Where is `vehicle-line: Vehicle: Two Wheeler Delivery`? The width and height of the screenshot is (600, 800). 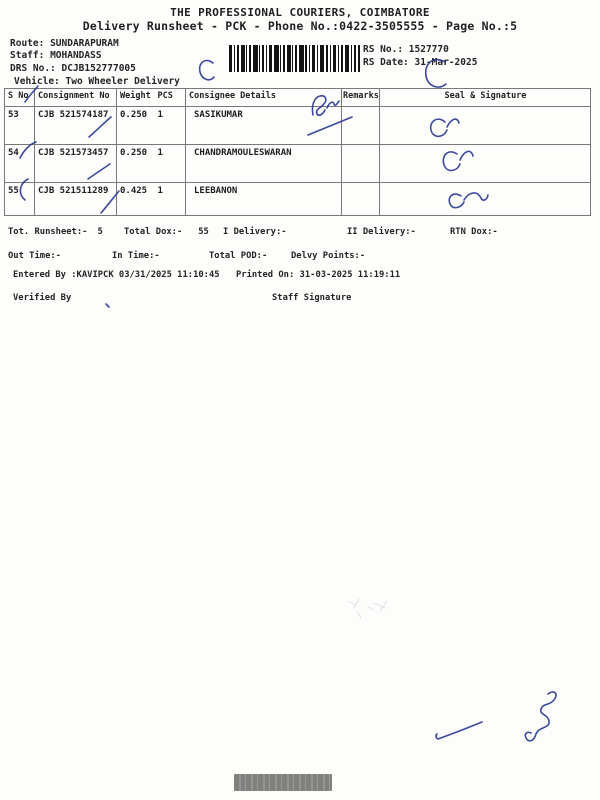
vehicle-line: Vehicle: Two Wheeler Delivery is located at coordinates (97, 81).